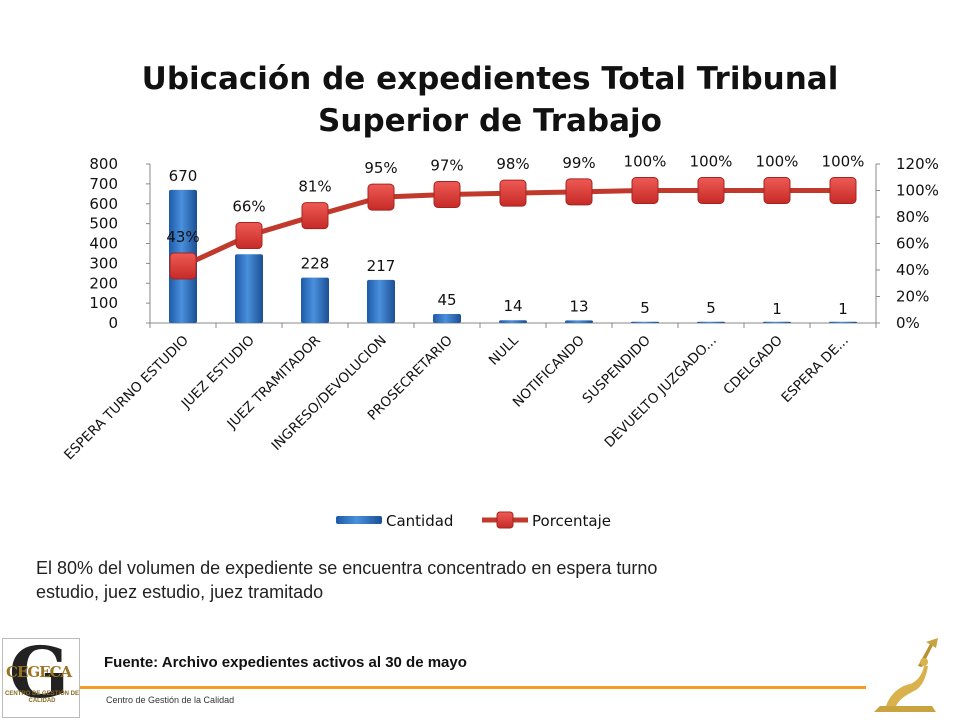  I want to click on summary-line-2: estudio, juez estudio, juez tramitado, so click(180, 592).